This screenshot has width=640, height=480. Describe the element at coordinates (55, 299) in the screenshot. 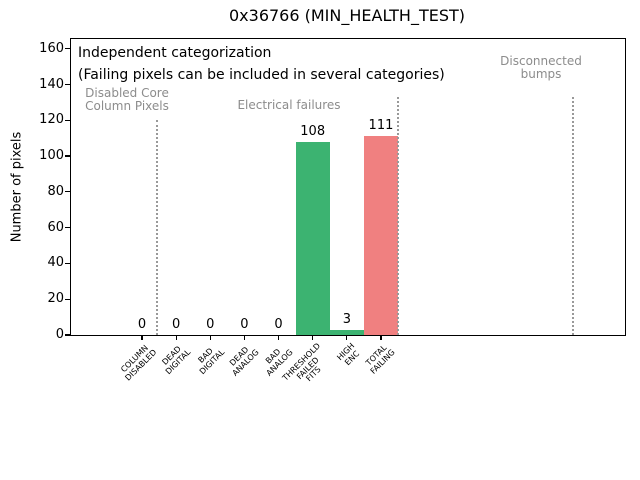

I see `y-tick-label: 20` at that location.